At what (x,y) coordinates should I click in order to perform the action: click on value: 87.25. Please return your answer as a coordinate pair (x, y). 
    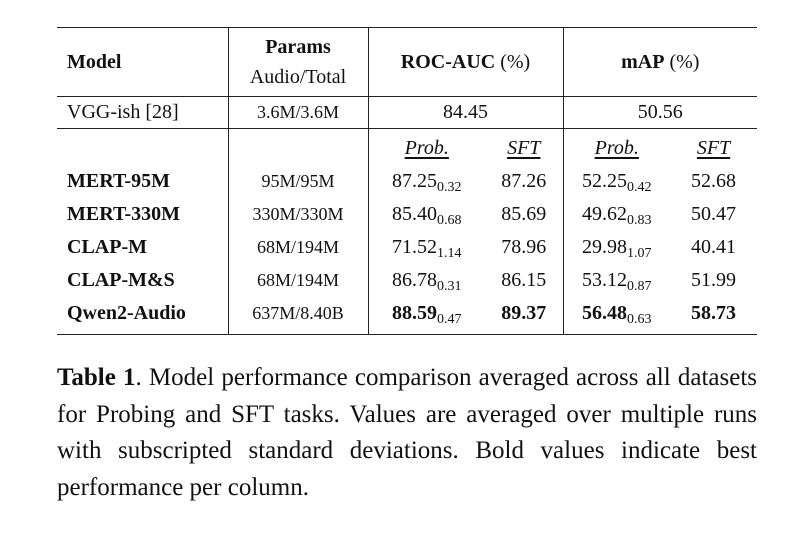
    Looking at the image, I should click on (414, 181).